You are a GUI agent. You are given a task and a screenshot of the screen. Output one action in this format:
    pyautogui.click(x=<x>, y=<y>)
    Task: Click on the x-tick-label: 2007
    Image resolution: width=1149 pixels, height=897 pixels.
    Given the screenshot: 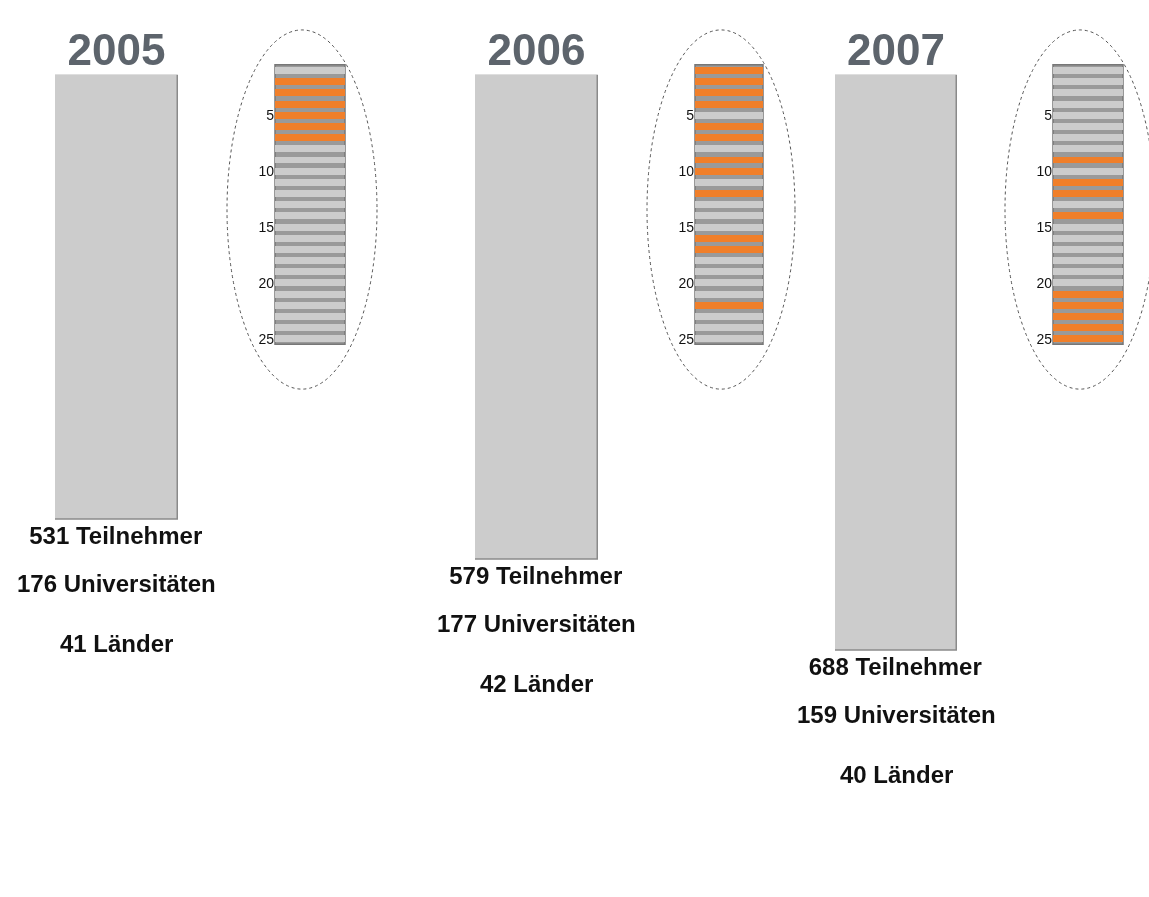 What is the action you would take?
    pyautogui.click(x=896, y=50)
    